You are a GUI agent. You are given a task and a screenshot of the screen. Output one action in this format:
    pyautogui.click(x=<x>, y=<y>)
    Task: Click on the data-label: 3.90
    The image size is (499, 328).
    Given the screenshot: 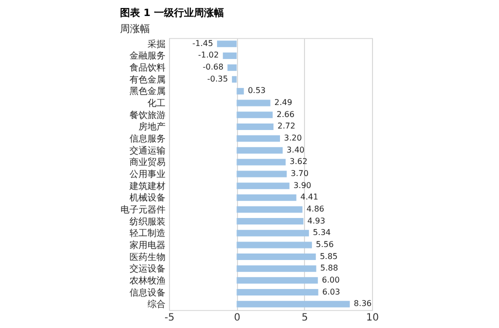 What is the action you would take?
    pyautogui.click(x=302, y=185)
    